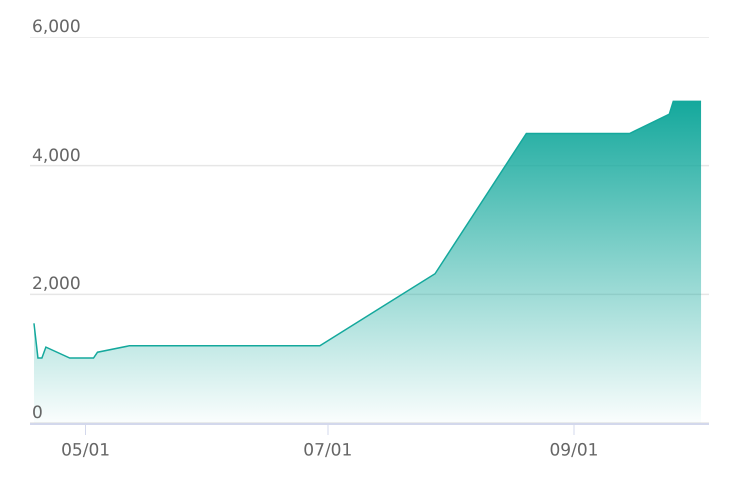  I want to click on x-tick-label: 05/01, so click(85, 450).